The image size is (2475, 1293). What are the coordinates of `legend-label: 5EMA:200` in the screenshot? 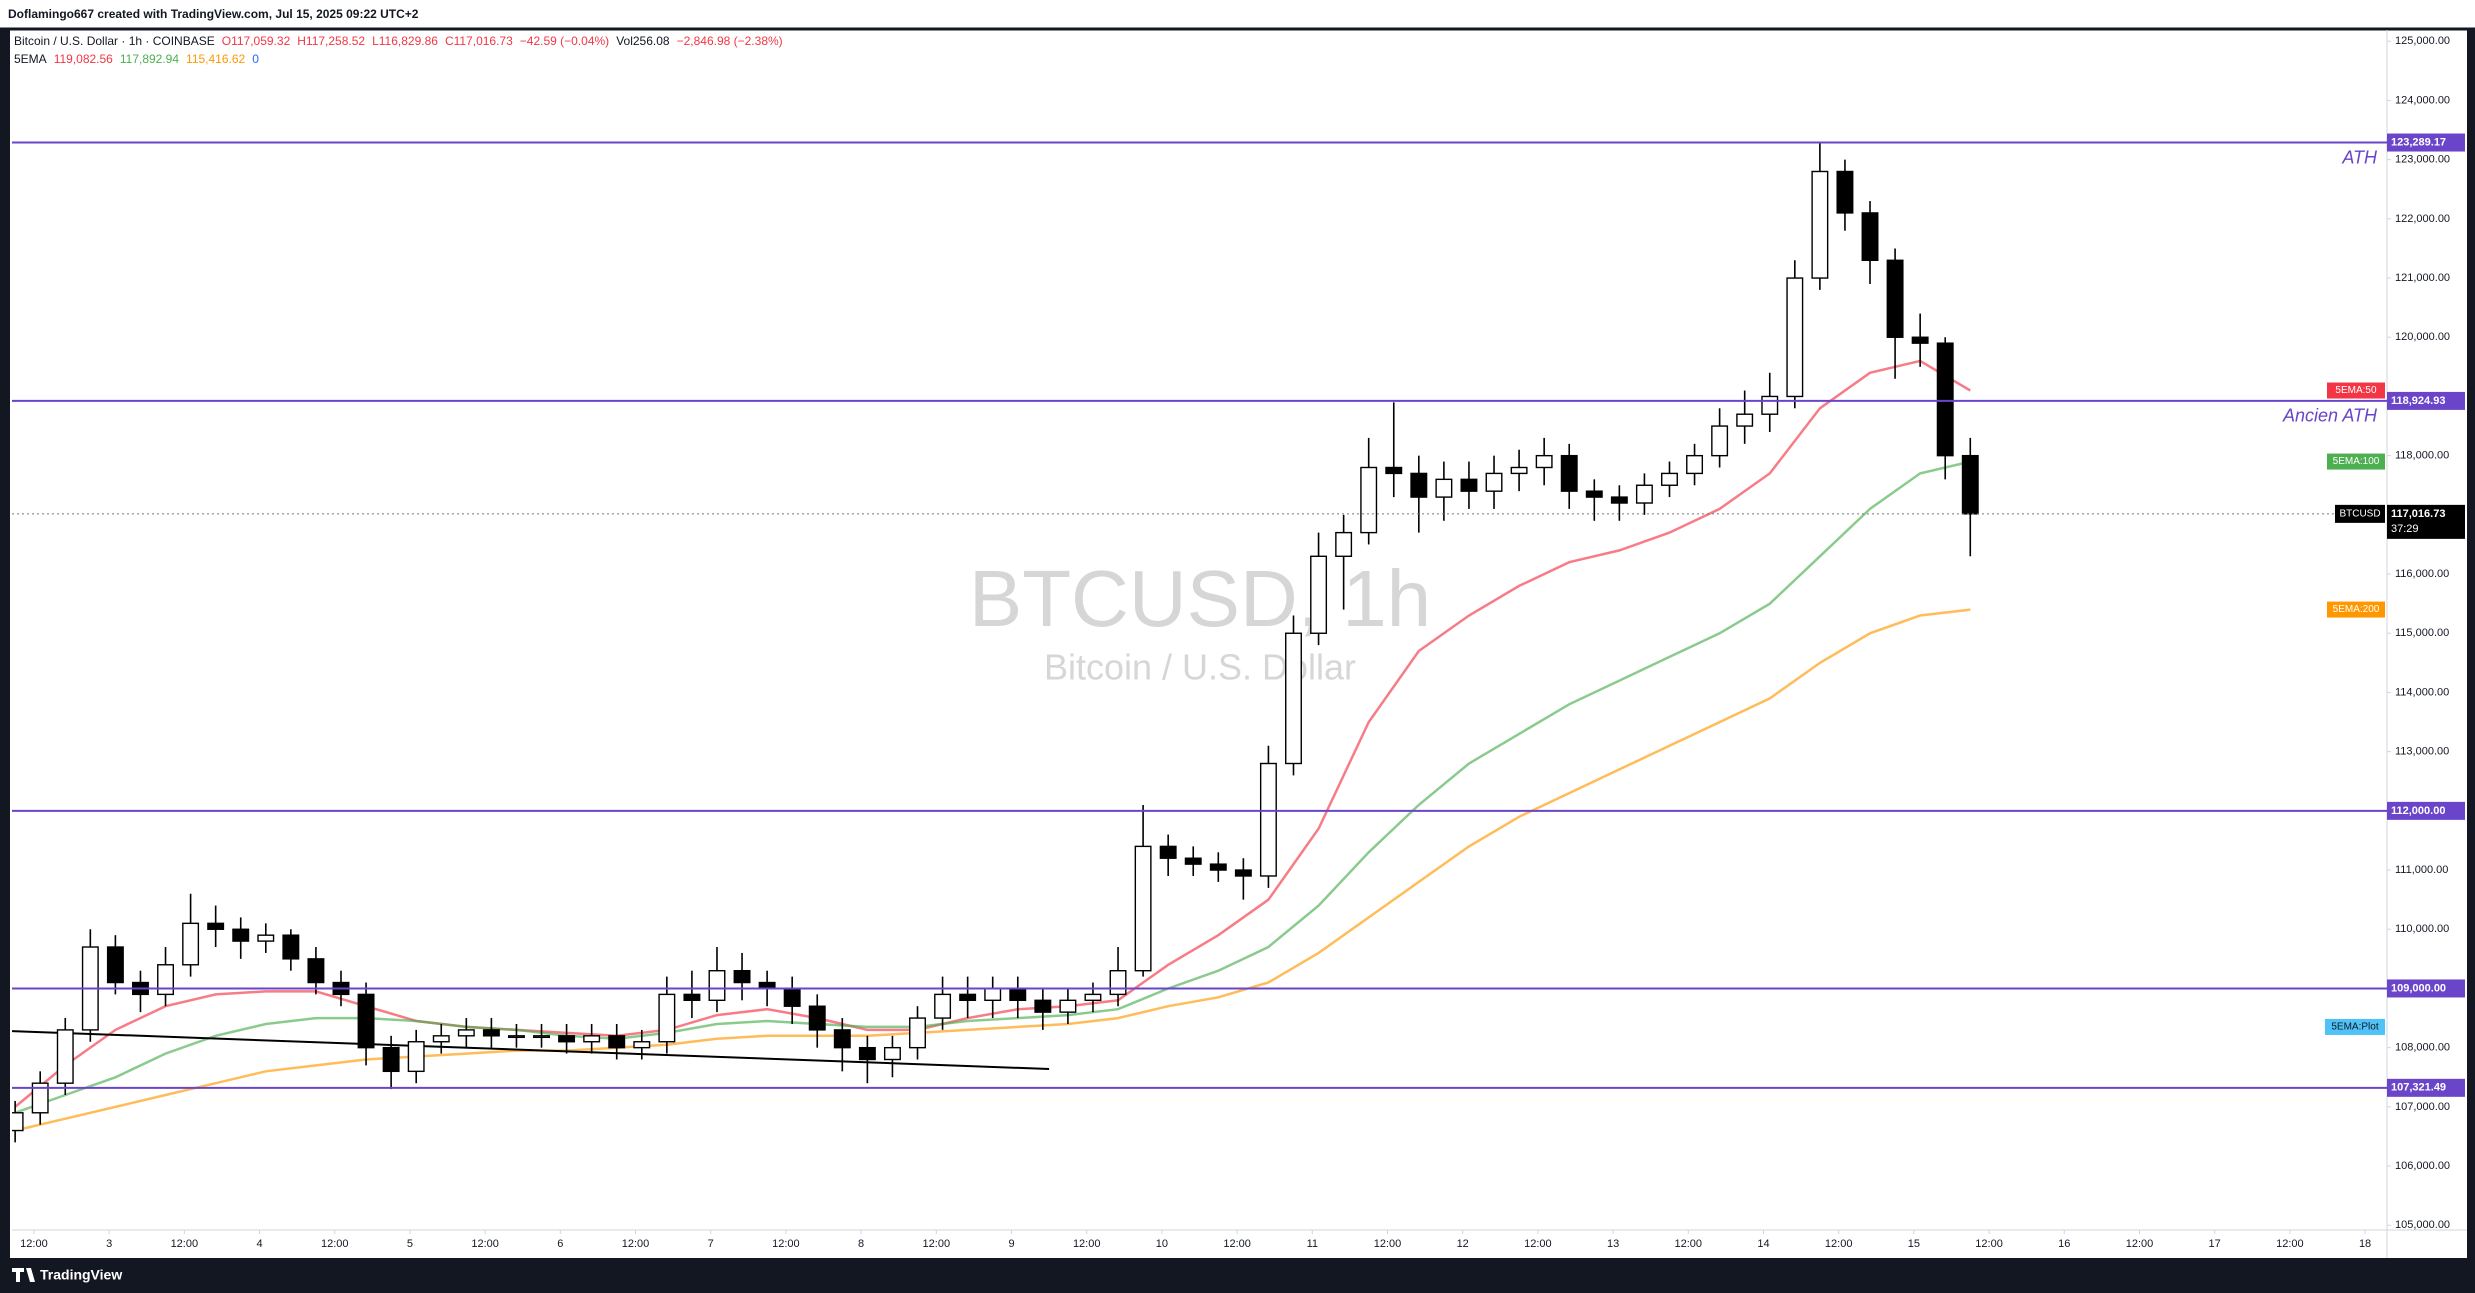 It's located at (2356, 609).